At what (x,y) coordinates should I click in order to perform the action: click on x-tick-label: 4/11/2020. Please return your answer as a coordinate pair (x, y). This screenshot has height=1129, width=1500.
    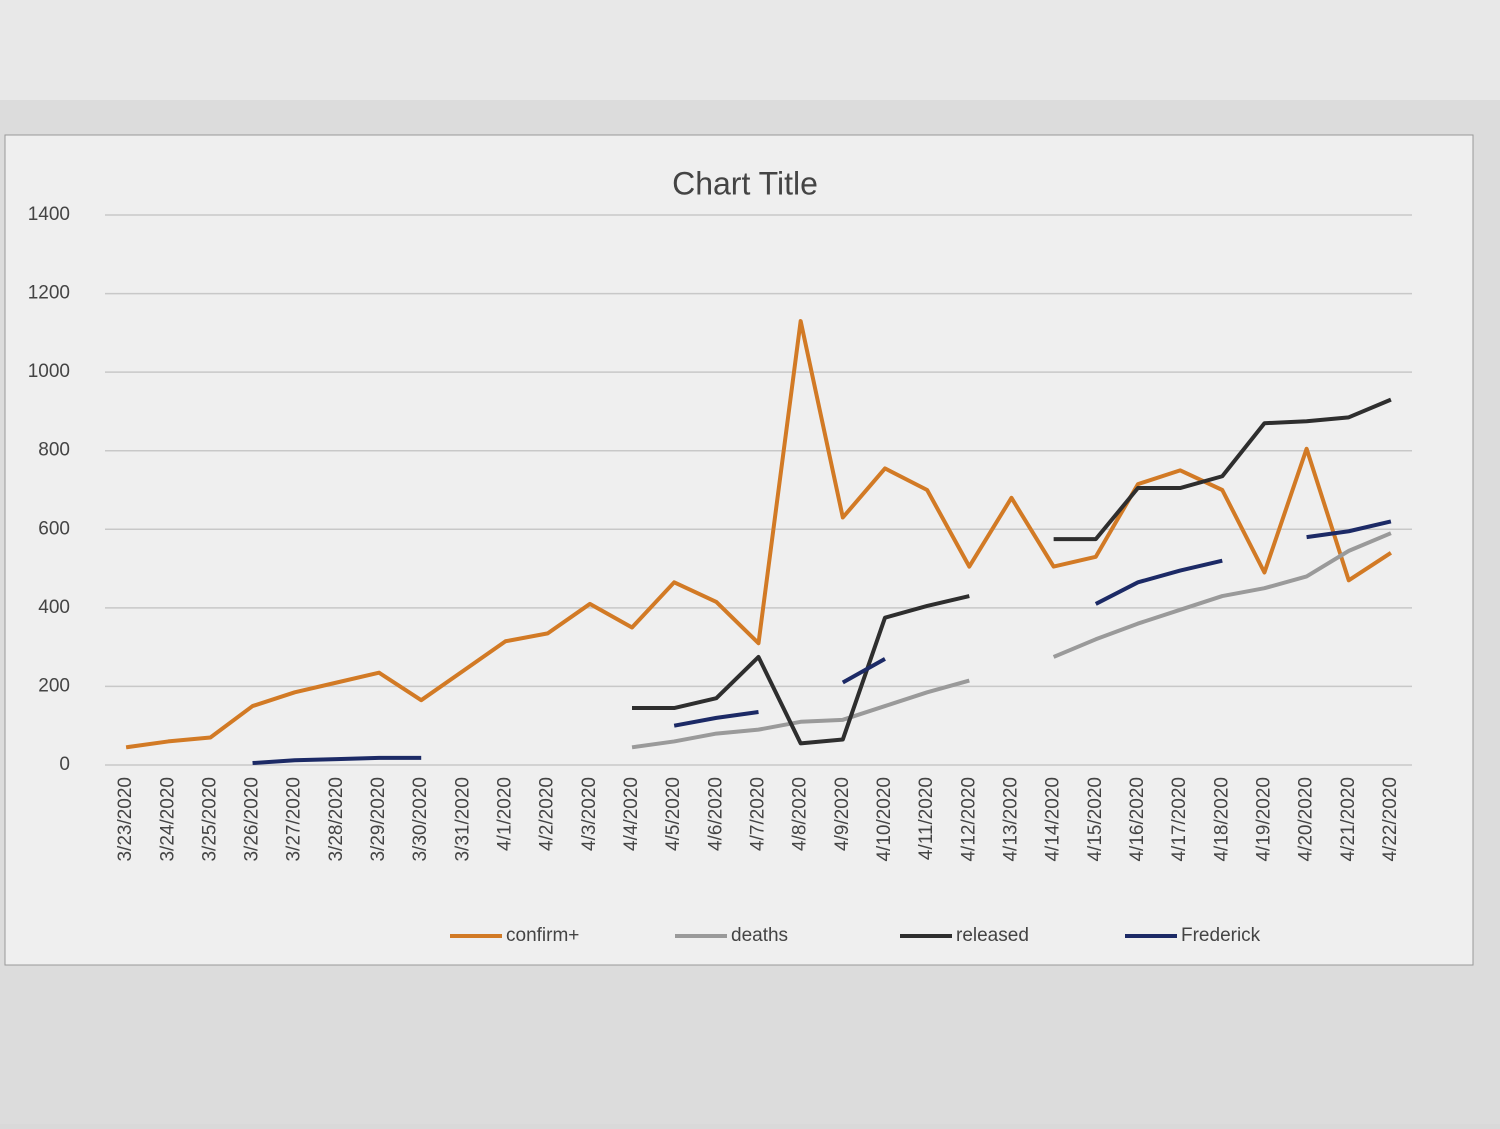
    Looking at the image, I should click on (926, 818).